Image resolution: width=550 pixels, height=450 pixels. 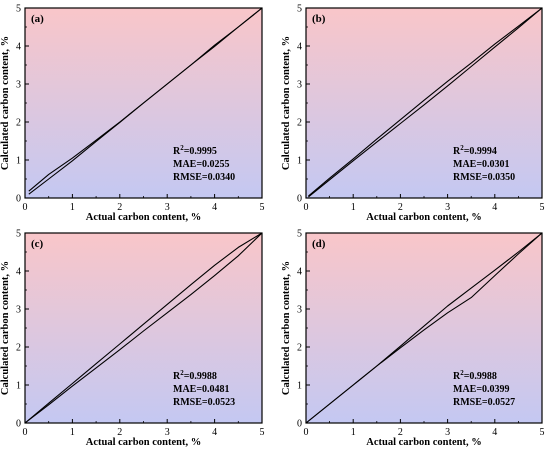 What do you see at coordinates (481, 389) in the screenshot?
I see `mae-metric: MAE=0.0399` at bounding box center [481, 389].